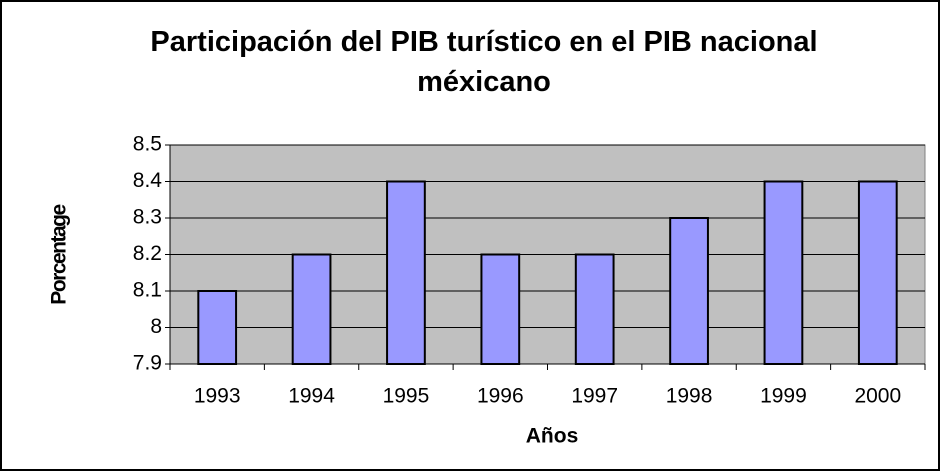 This screenshot has width=940, height=471. I want to click on y-tick-label: 8.3, so click(147, 217).